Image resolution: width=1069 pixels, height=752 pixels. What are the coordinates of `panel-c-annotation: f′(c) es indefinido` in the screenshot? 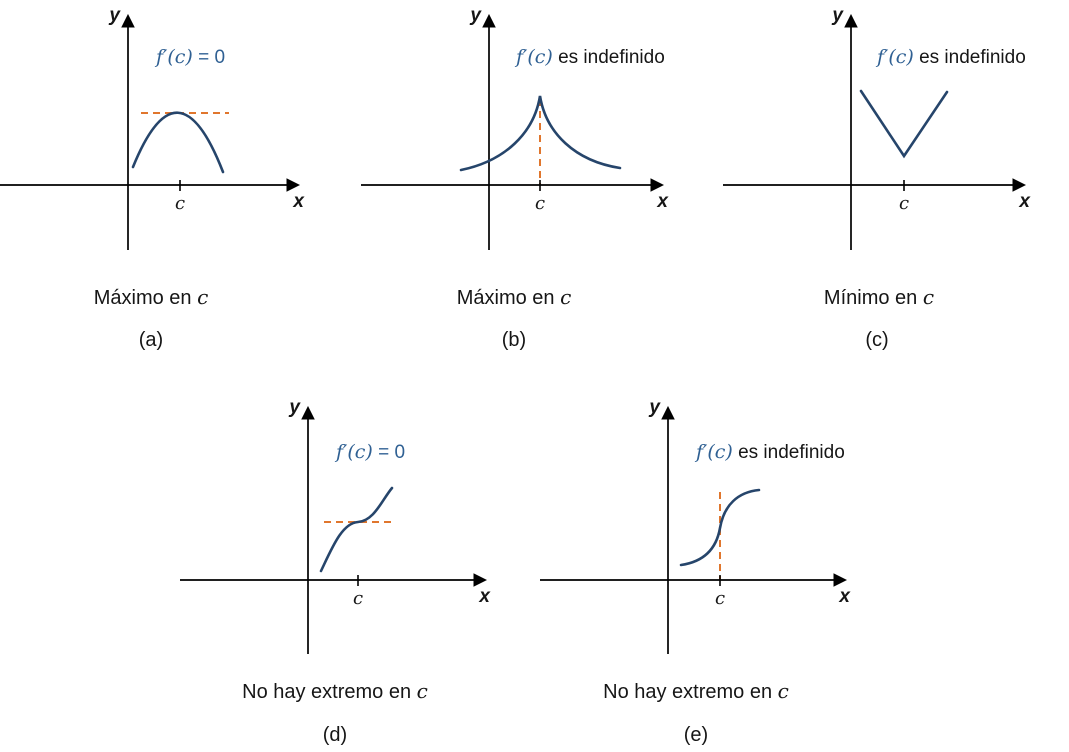 It's located at (951, 57).